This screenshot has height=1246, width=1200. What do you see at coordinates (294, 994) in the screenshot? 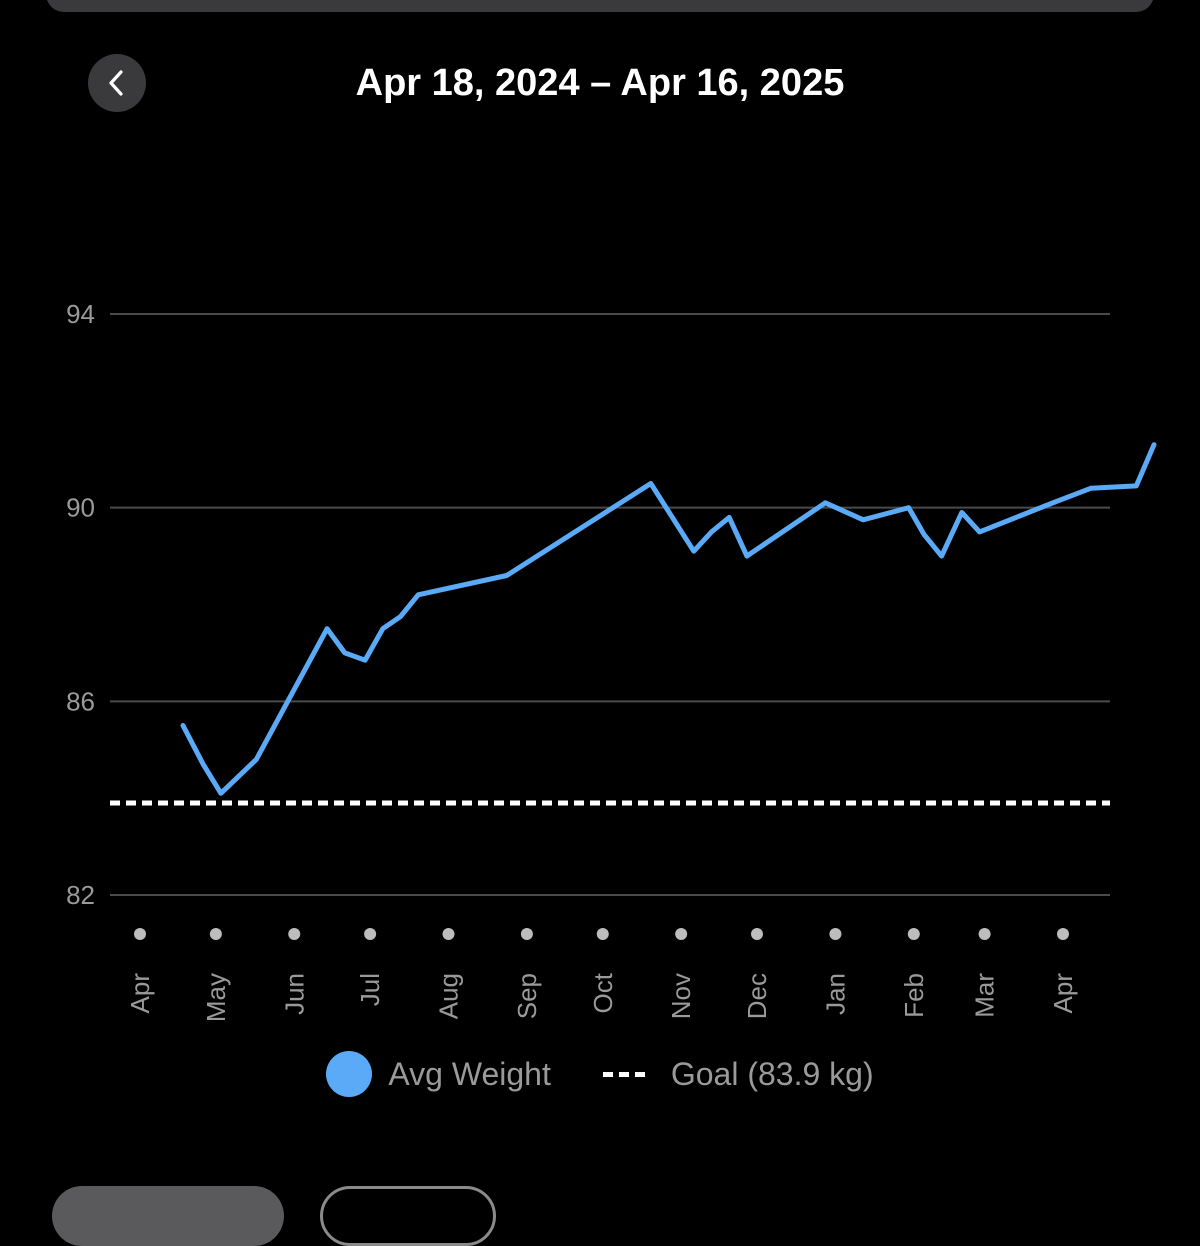
I see `x-tick-label: Jun` at bounding box center [294, 994].